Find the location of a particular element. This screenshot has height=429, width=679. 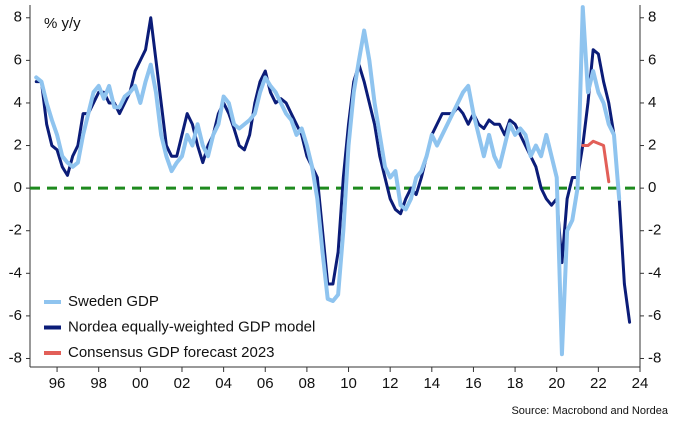

y-tick-label: -2 is located at coordinates (15, 230).